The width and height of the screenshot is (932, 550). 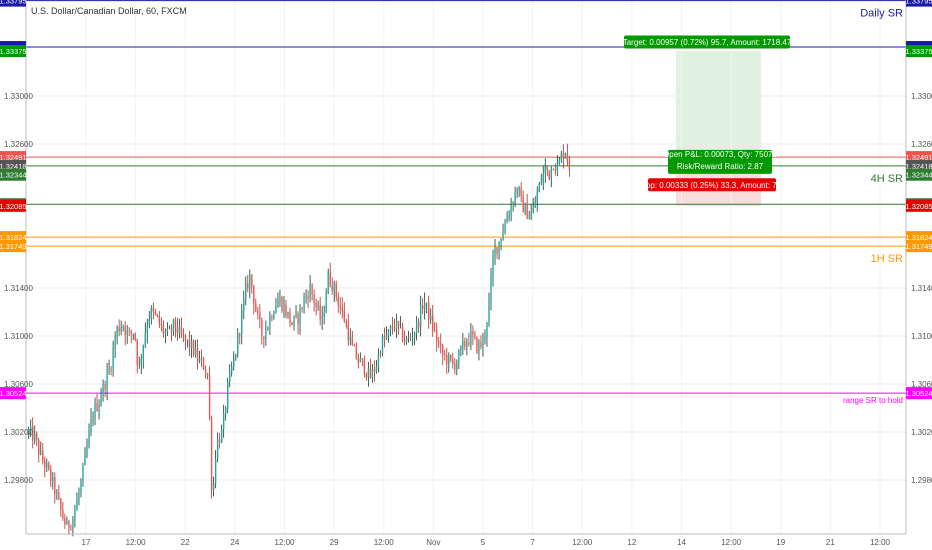 I want to click on stop-label: Stop: 0.00333 (0.25%) 33.3, Amount: 750, so click(x=712, y=185).